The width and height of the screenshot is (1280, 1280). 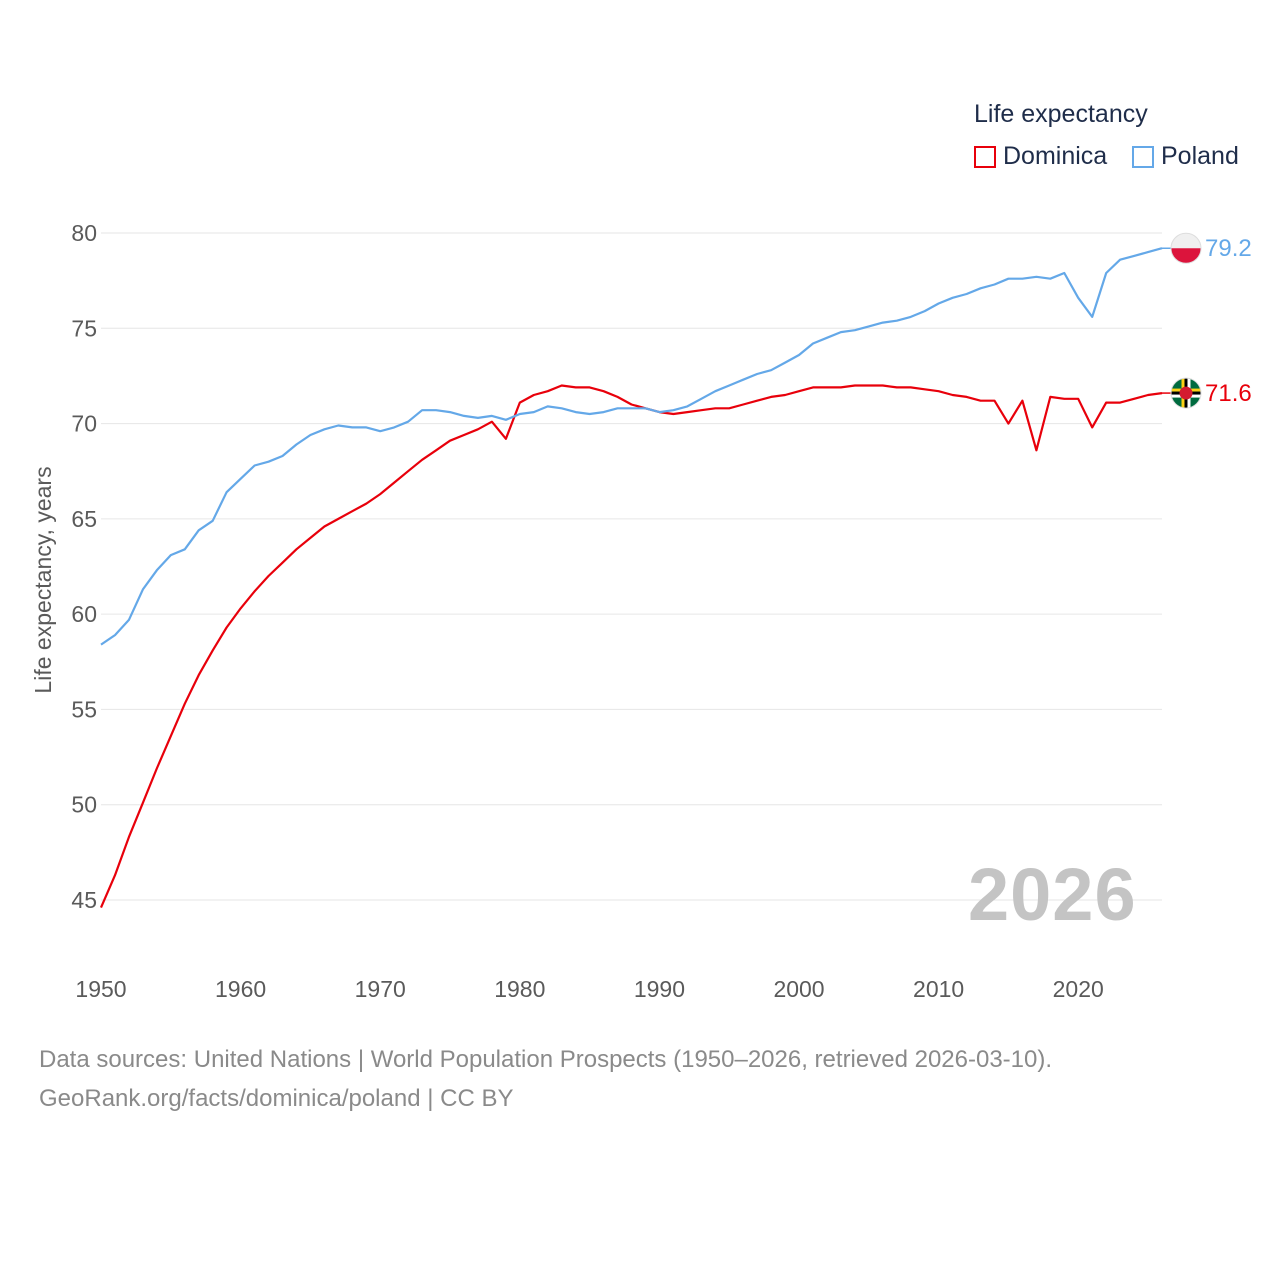 I want to click on year-watermark: 2026, so click(x=1052, y=894).